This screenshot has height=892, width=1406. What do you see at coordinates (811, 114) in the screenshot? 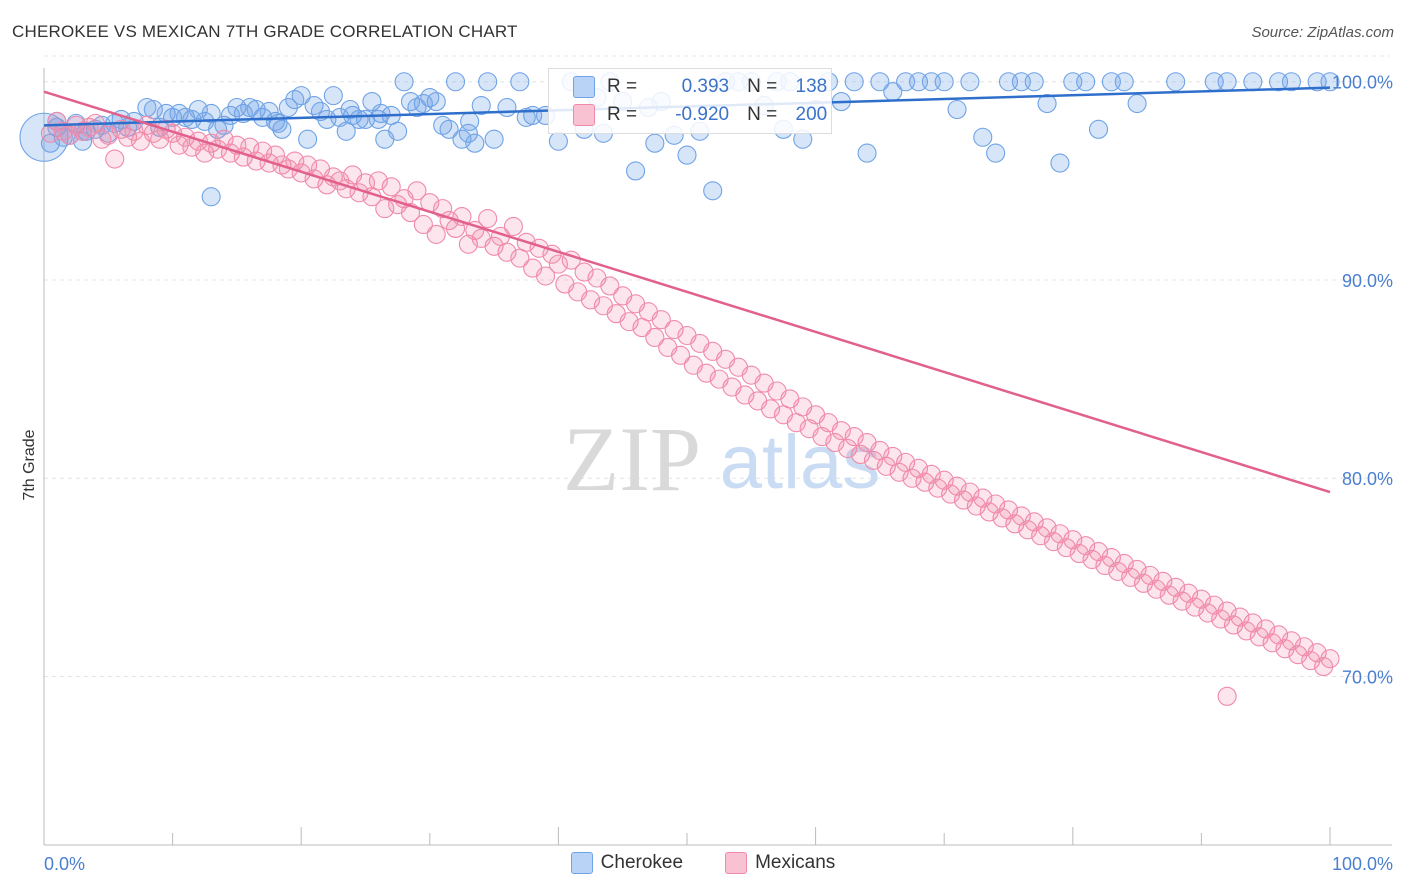
I see `stats-n-value: 200` at bounding box center [811, 114].